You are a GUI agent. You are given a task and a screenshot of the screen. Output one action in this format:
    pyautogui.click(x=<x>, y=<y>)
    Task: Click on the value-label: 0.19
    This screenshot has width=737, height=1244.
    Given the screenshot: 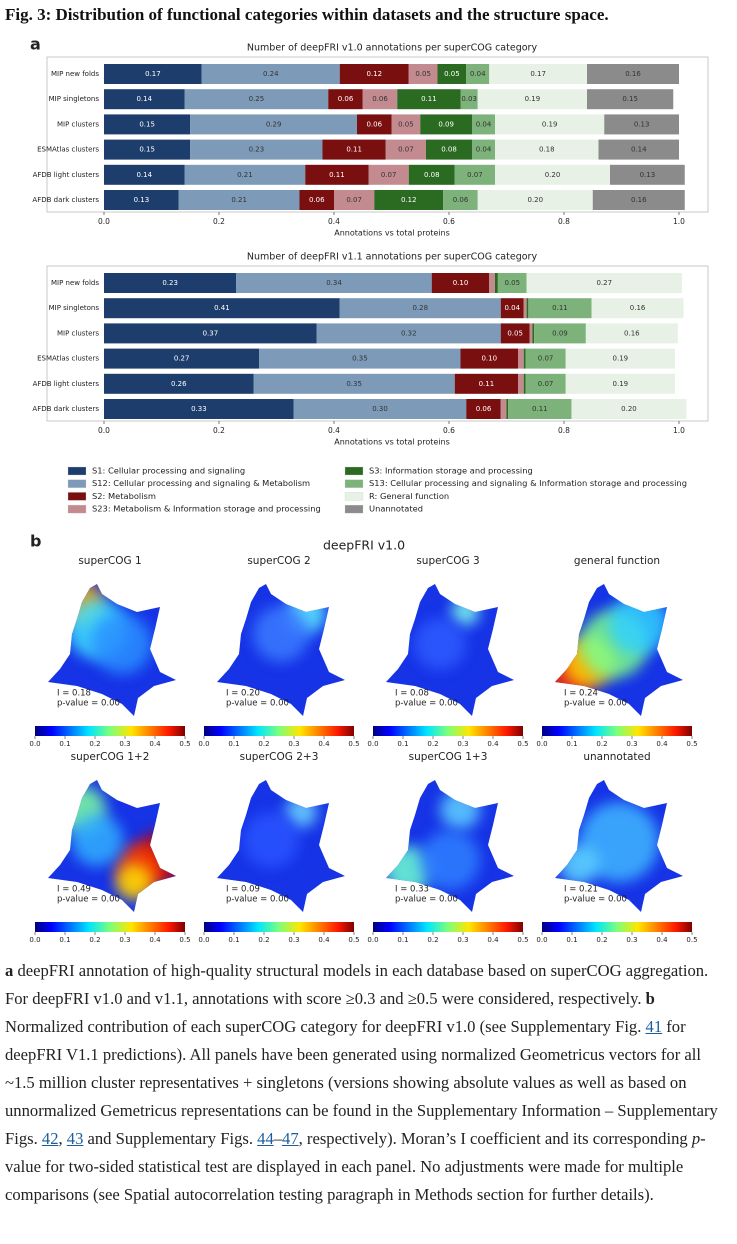 What is the action you would take?
    pyautogui.click(x=621, y=359)
    